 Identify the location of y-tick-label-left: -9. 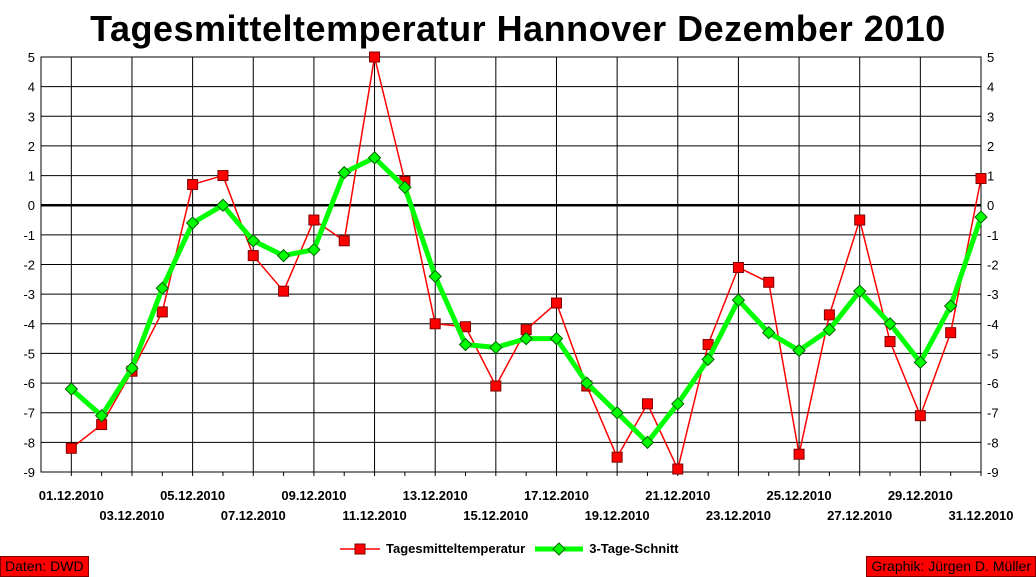
(29, 472).